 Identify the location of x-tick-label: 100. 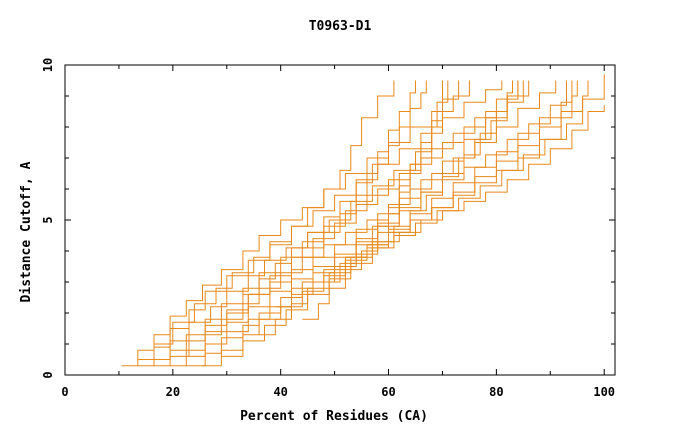
(604, 392).